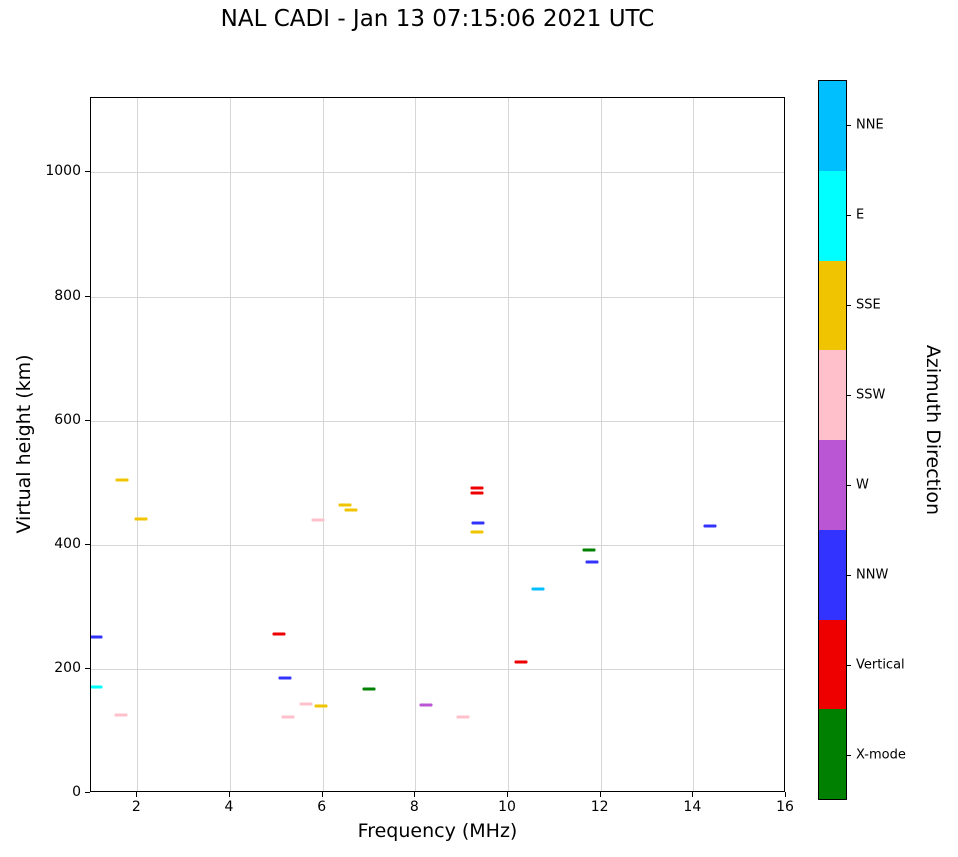 Image resolution: width=958 pixels, height=857 pixels. I want to click on colorbar-segment-x-mode, so click(832, 754).